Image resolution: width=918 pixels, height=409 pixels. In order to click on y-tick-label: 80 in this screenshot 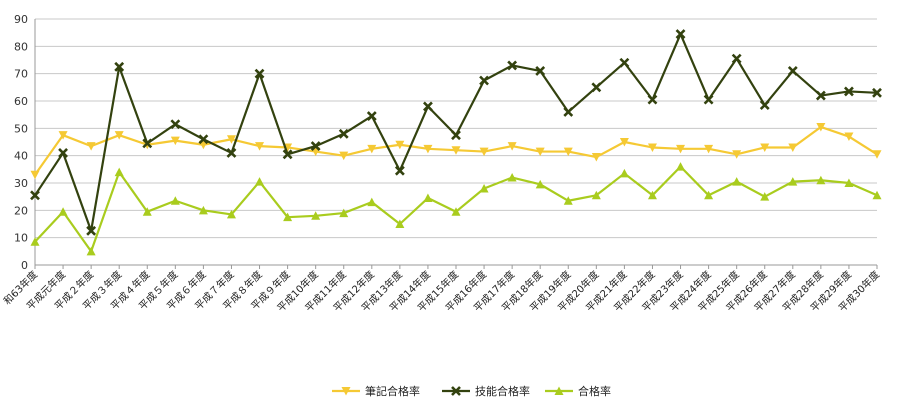, I will do `click(21, 46)`.